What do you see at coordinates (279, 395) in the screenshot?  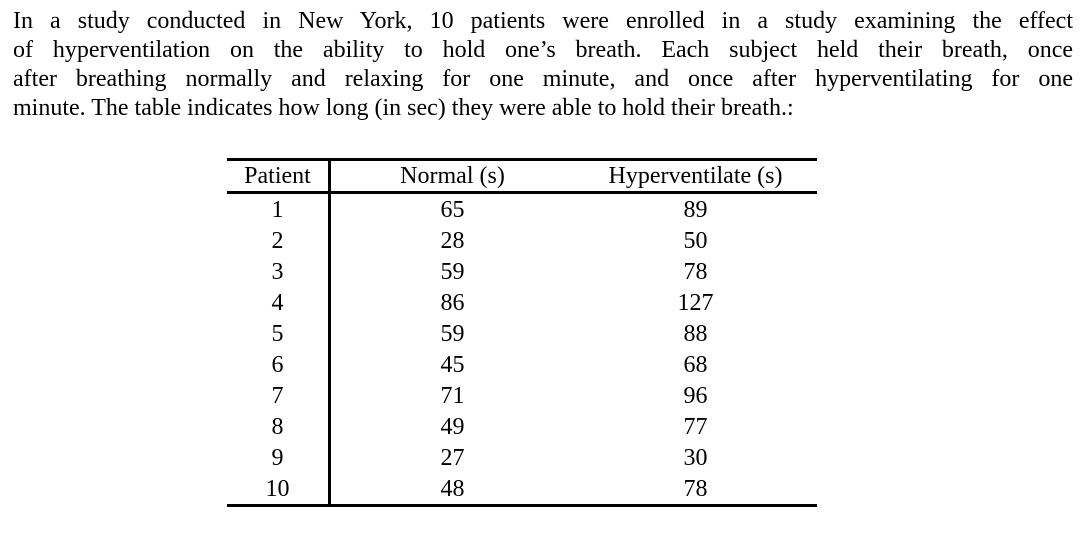 I see `patient-cell: 7` at bounding box center [279, 395].